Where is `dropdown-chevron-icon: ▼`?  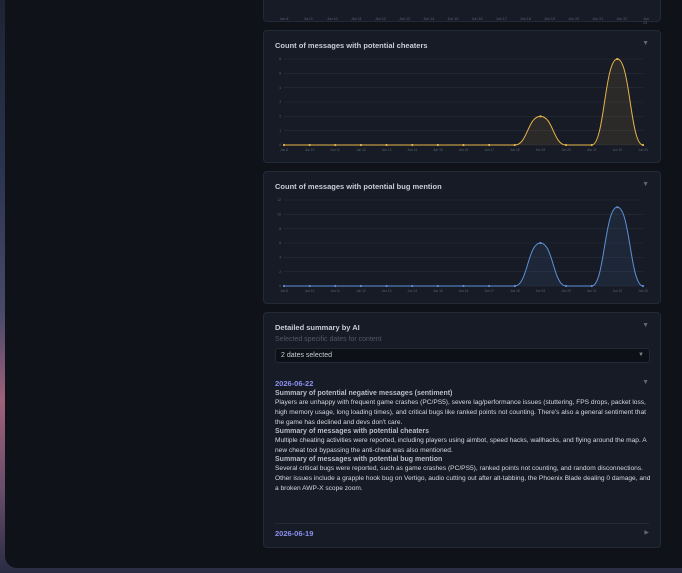
dropdown-chevron-icon: ▼ is located at coordinates (641, 355).